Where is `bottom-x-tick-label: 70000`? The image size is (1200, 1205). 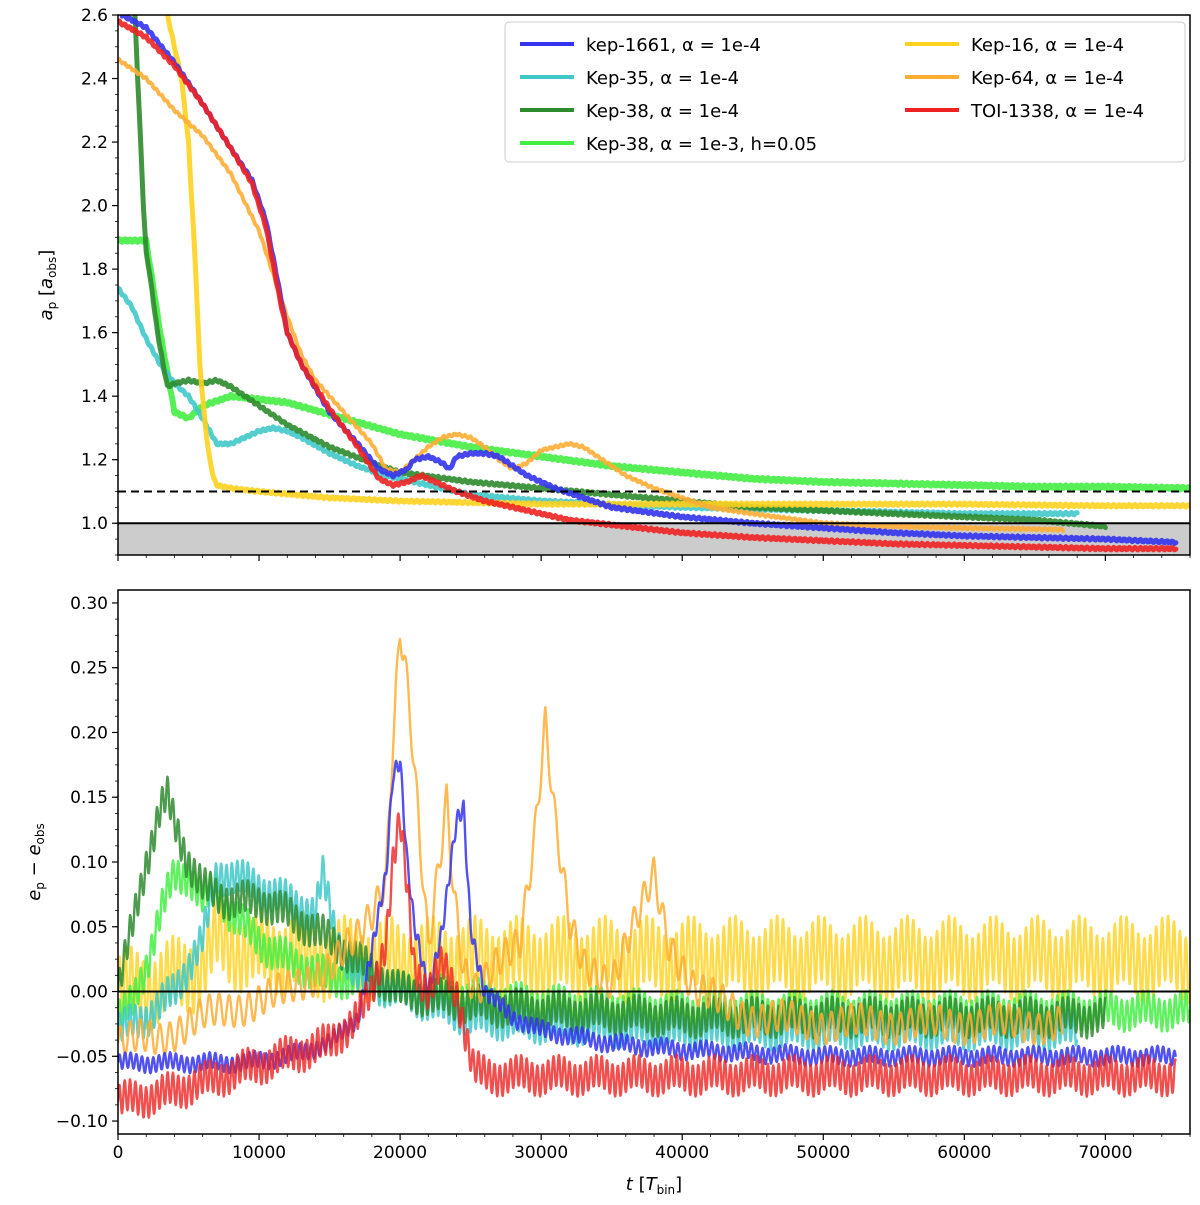 bottom-x-tick-label: 70000 is located at coordinates (1105, 1153).